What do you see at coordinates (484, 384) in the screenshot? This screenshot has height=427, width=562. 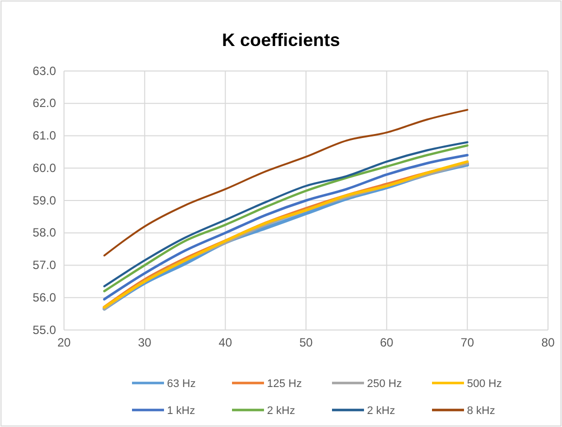 I see `legend-label: 500 Hz` at bounding box center [484, 384].